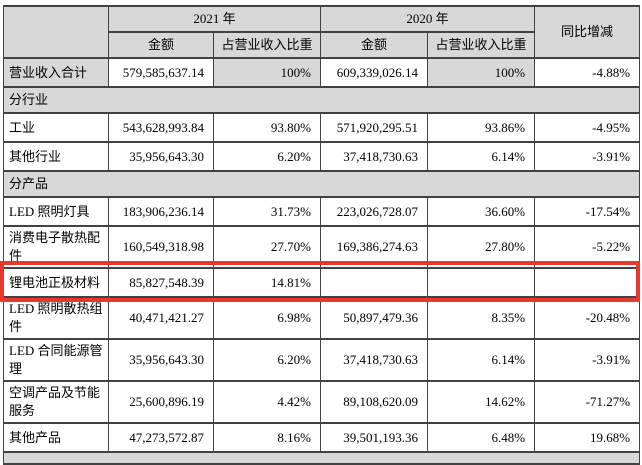 Image resolution: width=642 pixels, height=465 pixels. What do you see at coordinates (267, 402) in the screenshot?
I see `ratio-2021-cell: 4.42%` at bounding box center [267, 402].